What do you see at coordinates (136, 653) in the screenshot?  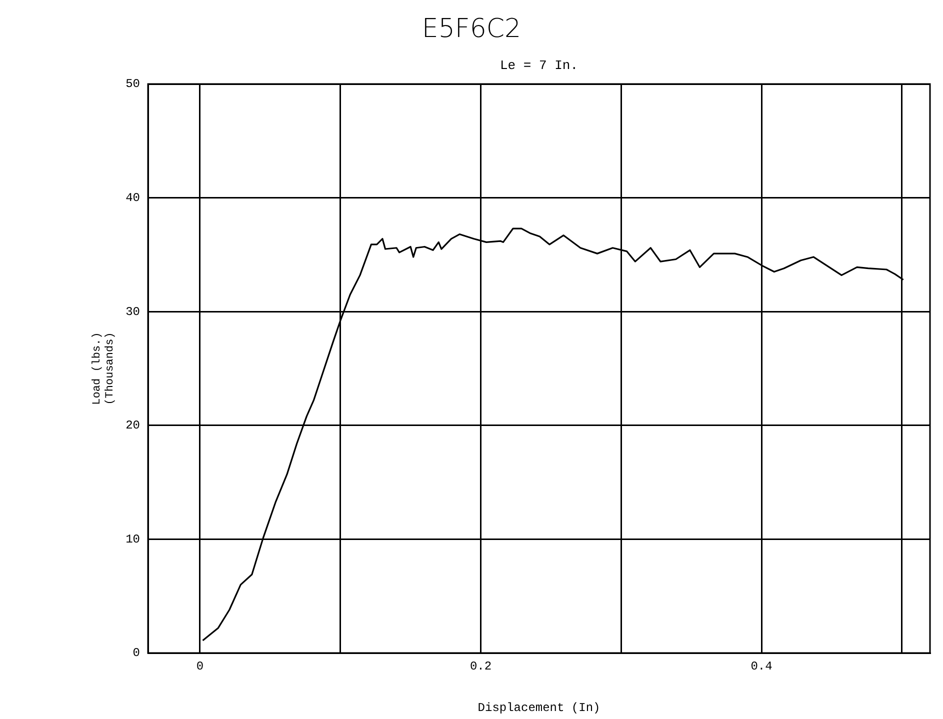 I see `y-tick-label: 0` at bounding box center [136, 653].